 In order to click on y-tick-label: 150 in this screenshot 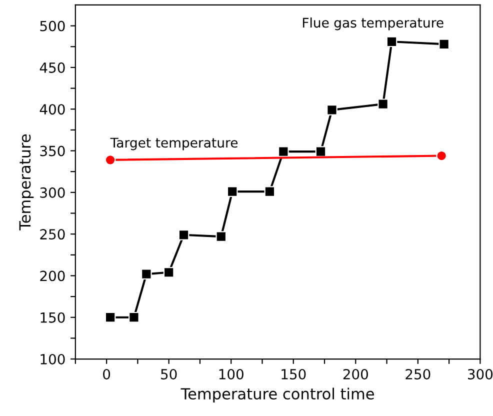, I will do `click(52, 317)`.